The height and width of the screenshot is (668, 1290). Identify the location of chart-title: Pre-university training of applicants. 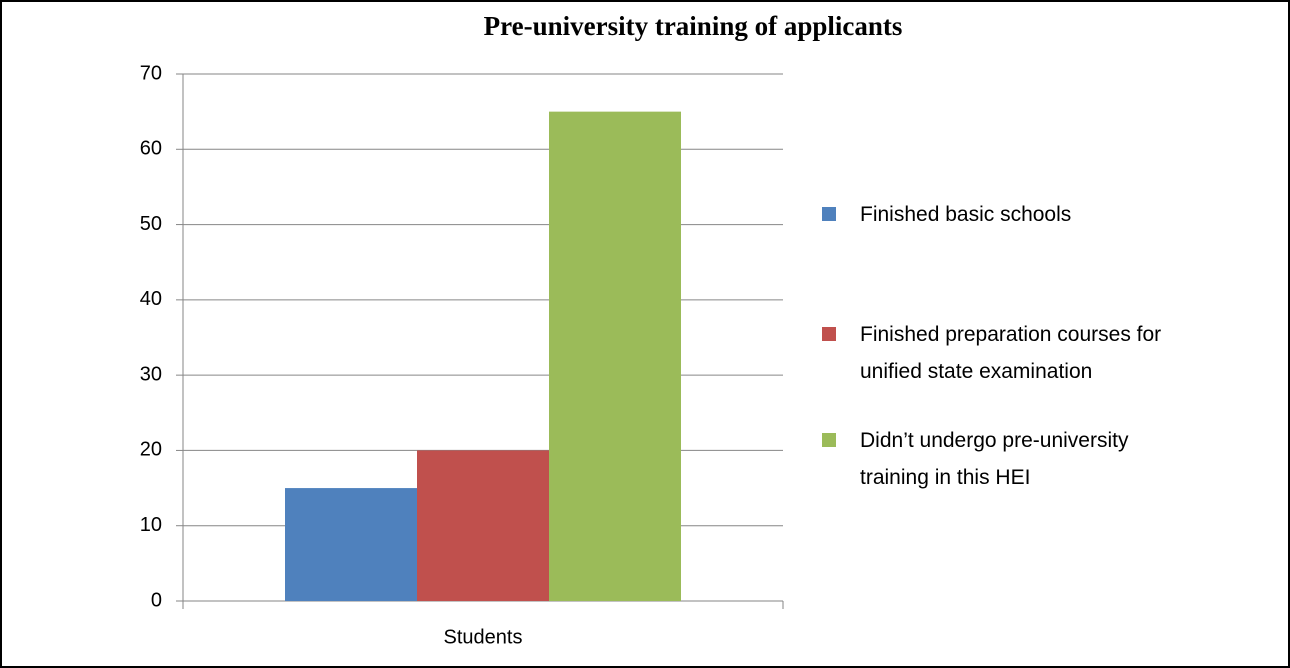
(693, 26).